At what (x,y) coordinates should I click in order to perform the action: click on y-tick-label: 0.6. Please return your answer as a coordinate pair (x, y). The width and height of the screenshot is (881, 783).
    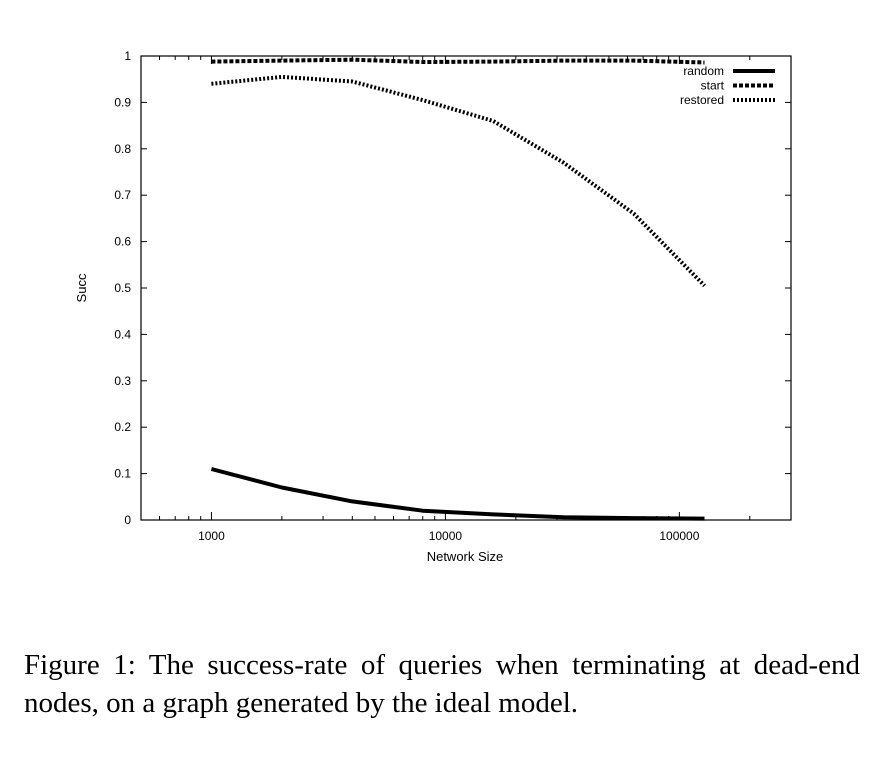
    Looking at the image, I should click on (122, 242).